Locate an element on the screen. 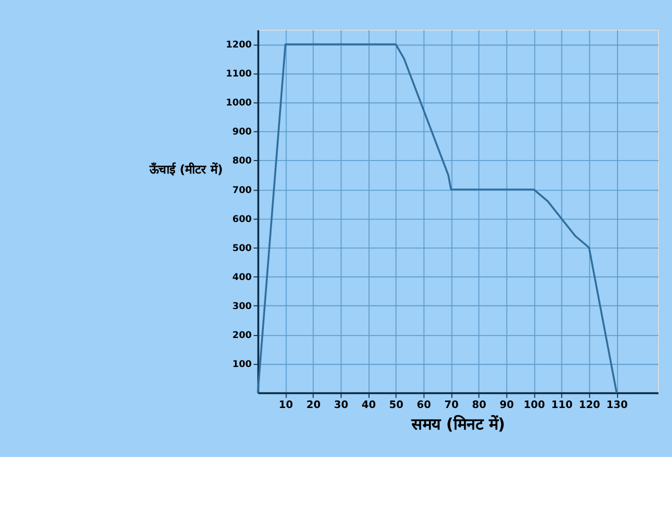 This screenshot has width=672, height=509. x-tick-label: 100 is located at coordinates (534, 406).